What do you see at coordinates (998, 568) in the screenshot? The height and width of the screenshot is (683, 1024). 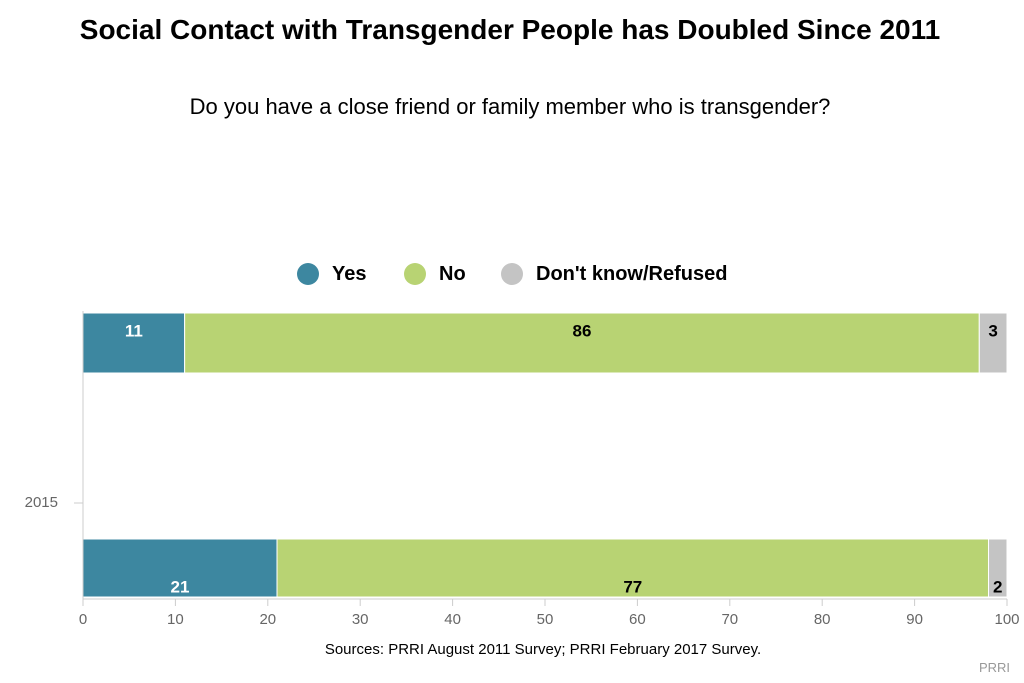 I see `bar-dk-row2` at bounding box center [998, 568].